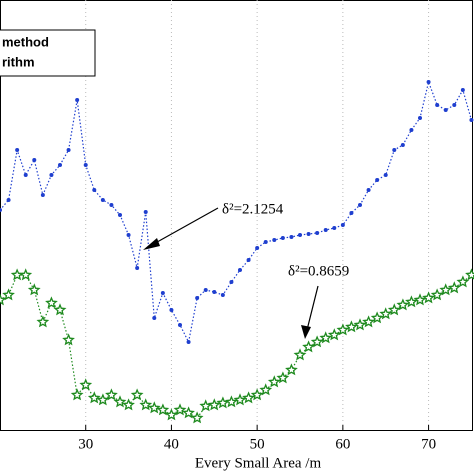 Image resolution: width=474 pixels, height=474 pixels. What do you see at coordinates (258, 463) in the screenshot?
I see `x-axis-label: Every Small Area /m` at bounding box center [258, 463].